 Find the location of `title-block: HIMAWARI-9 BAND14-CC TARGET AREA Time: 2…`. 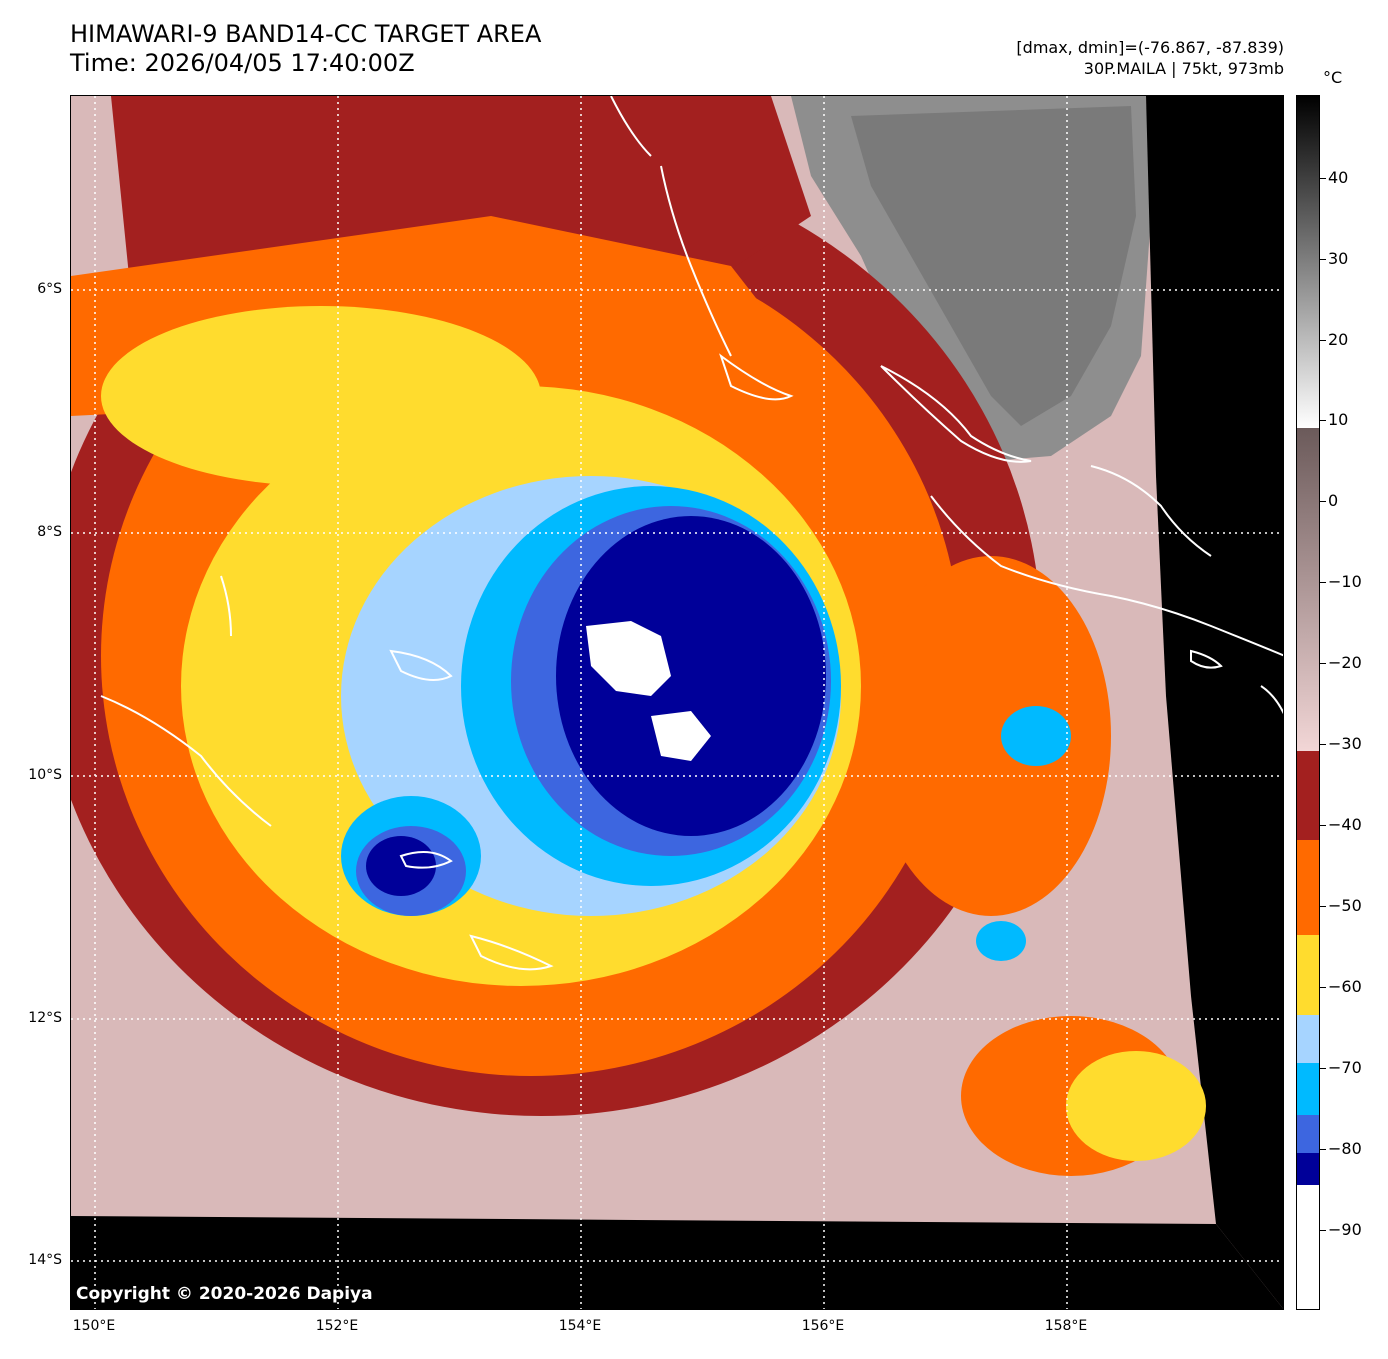

title-block: HIMAWARI-9 BAND14-CC TARGET AREA Time: 2… is located at coordinates (305, 49).